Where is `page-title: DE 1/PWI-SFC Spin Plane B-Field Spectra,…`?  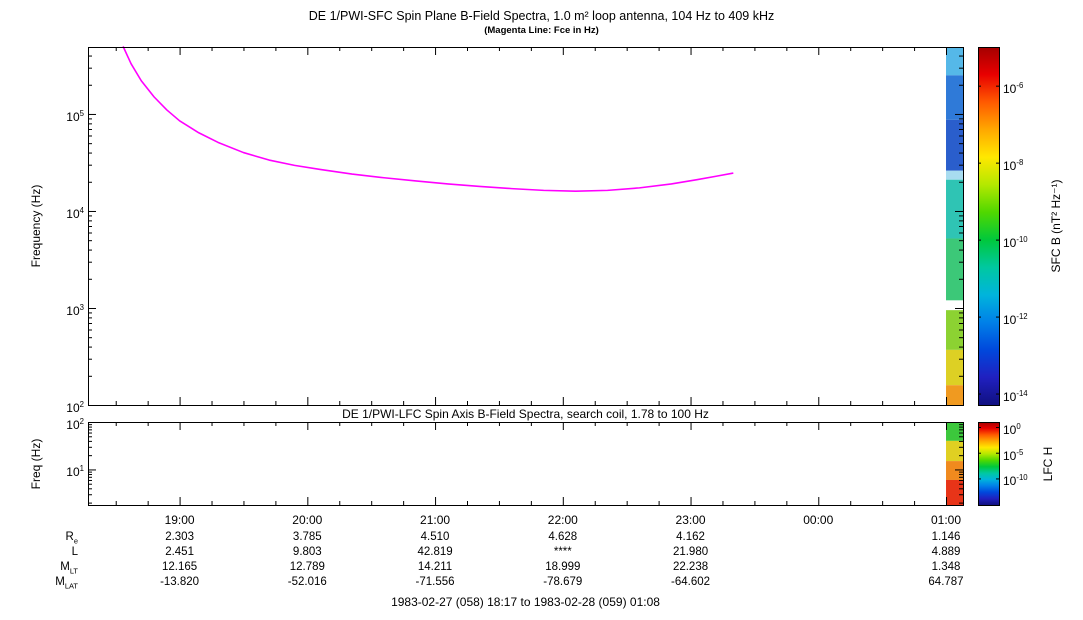 page-title: DE 1/PWI-SFC Spin Plane B-Field Spectra,… is located at coordinates (541, 16).